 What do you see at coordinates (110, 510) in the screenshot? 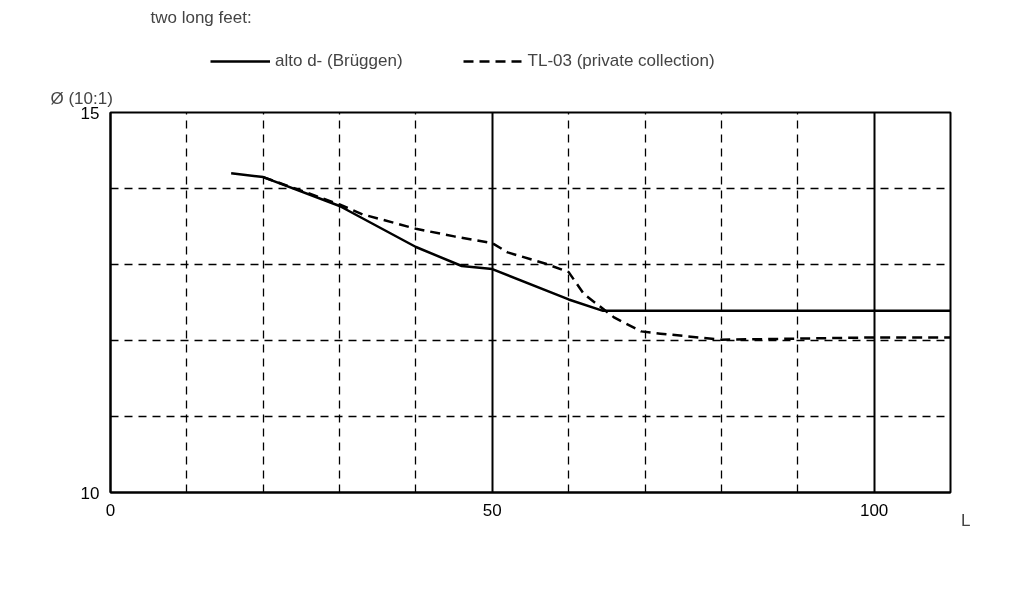
I see `x-tick-label: 0` at bounding box center [110, 510].